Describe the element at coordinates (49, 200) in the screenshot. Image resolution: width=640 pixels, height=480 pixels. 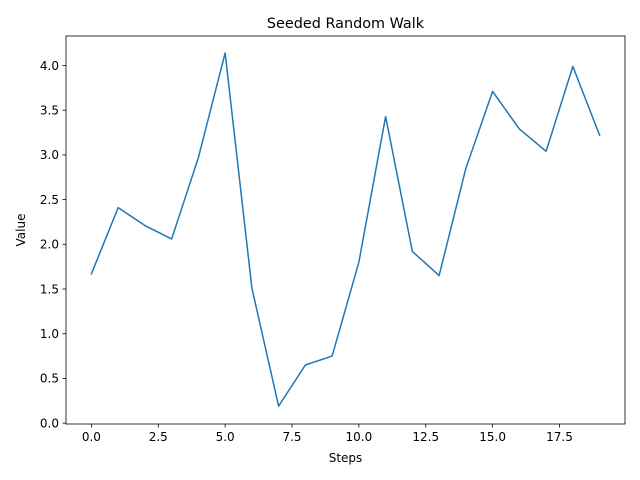
I see `y-tick-label: 2.5` at that location.